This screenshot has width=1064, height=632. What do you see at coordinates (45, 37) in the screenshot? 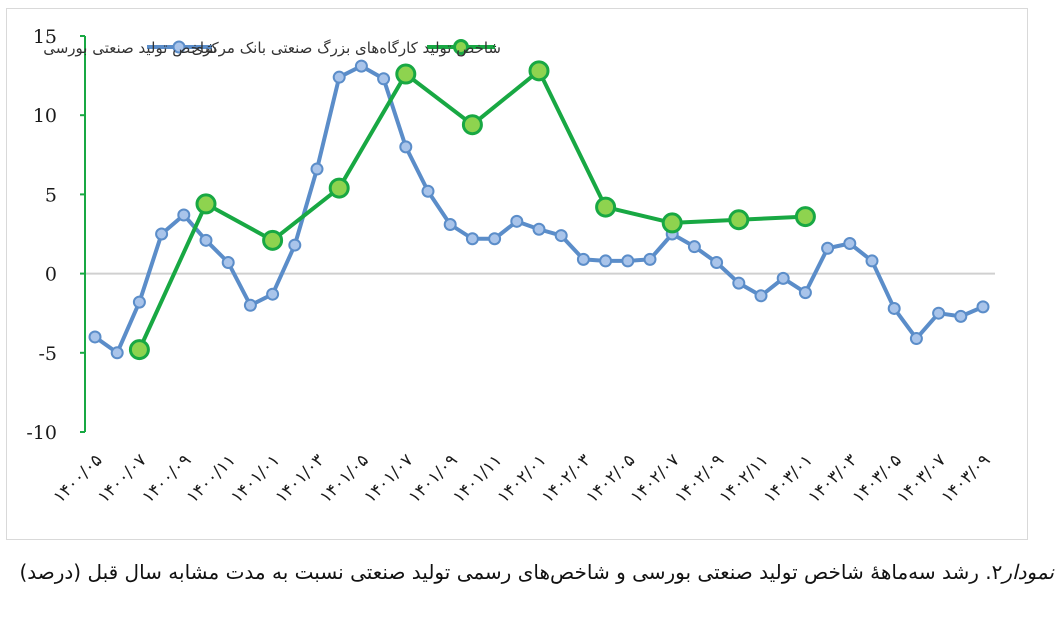
I see `y-tick-label: 15` at bounding box center [45, 37].